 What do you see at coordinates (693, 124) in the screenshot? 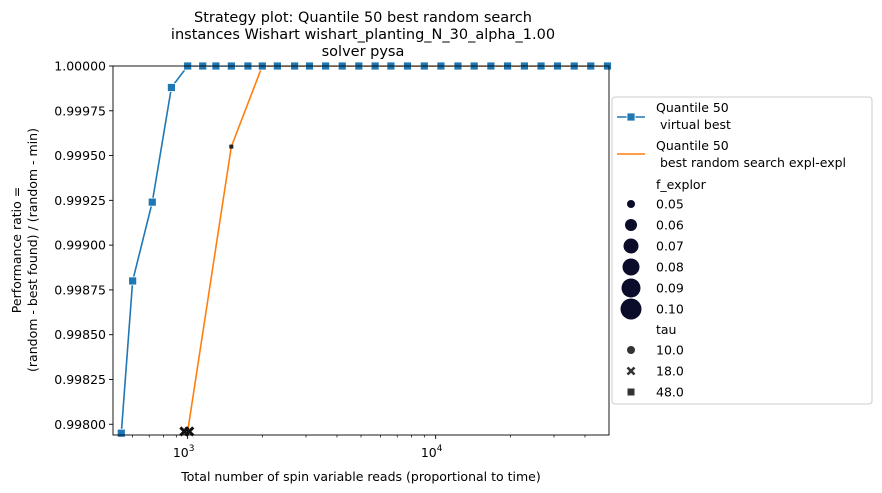
I see `legend-label-virtual-best-2: virtual best` at bounding box center [693, 124].